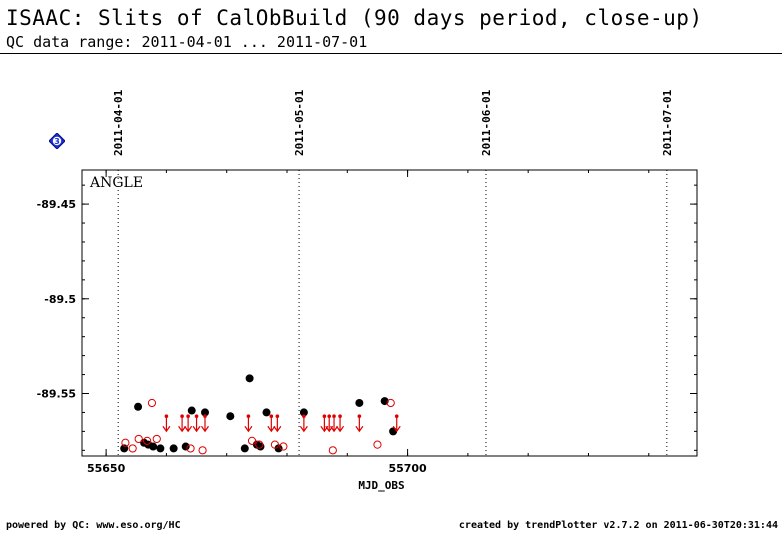  Describe the element at coordinates (93, 525) in the screenshot. I see `footer-powered-by: powered by QC: www.eso.org/HC` at that location.